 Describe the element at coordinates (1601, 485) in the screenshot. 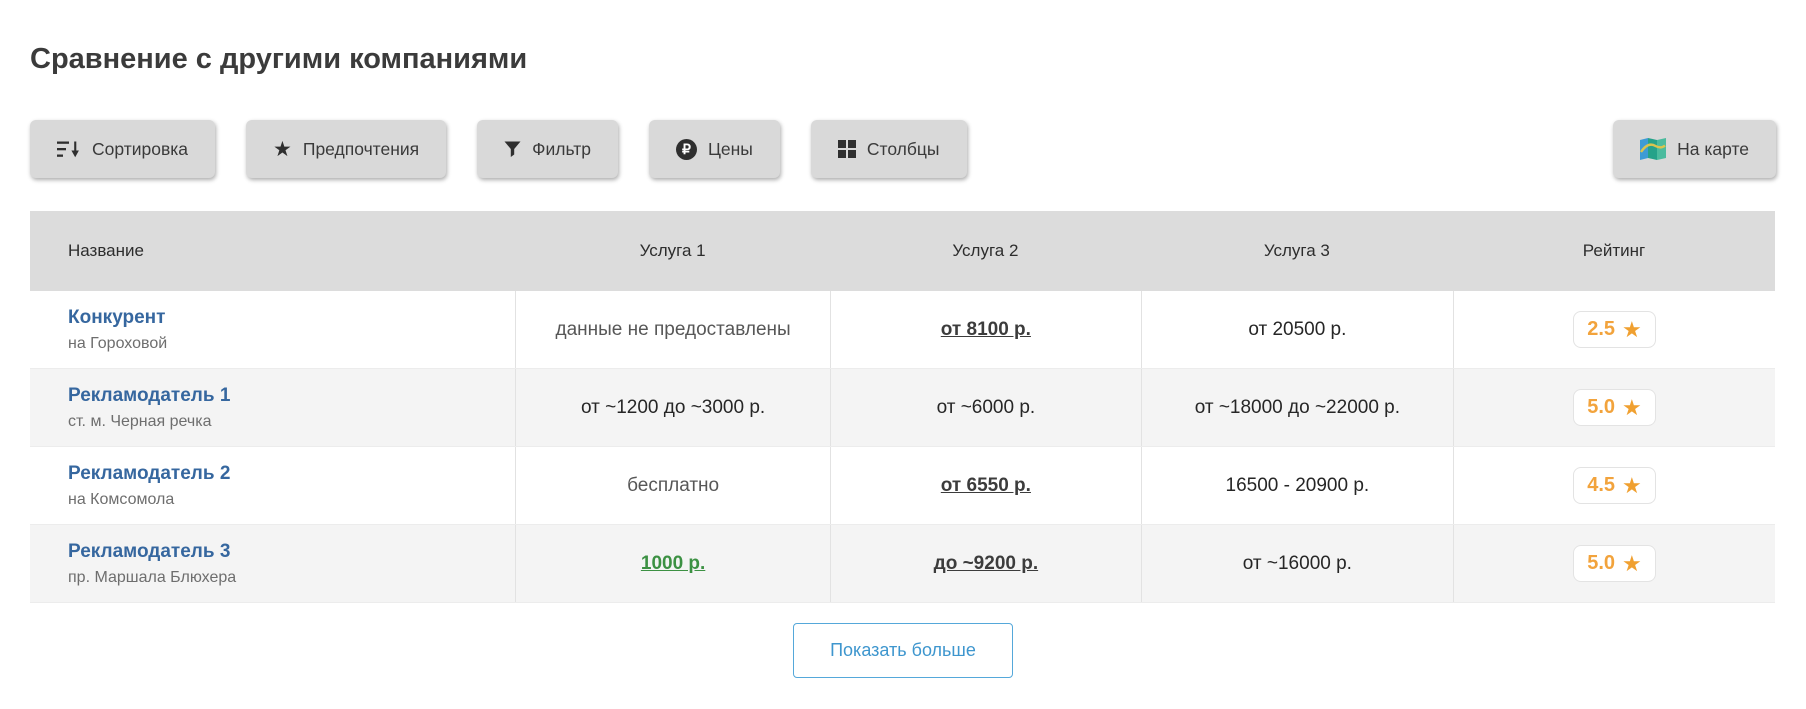

I see `rating-value: 4.5` at that location.